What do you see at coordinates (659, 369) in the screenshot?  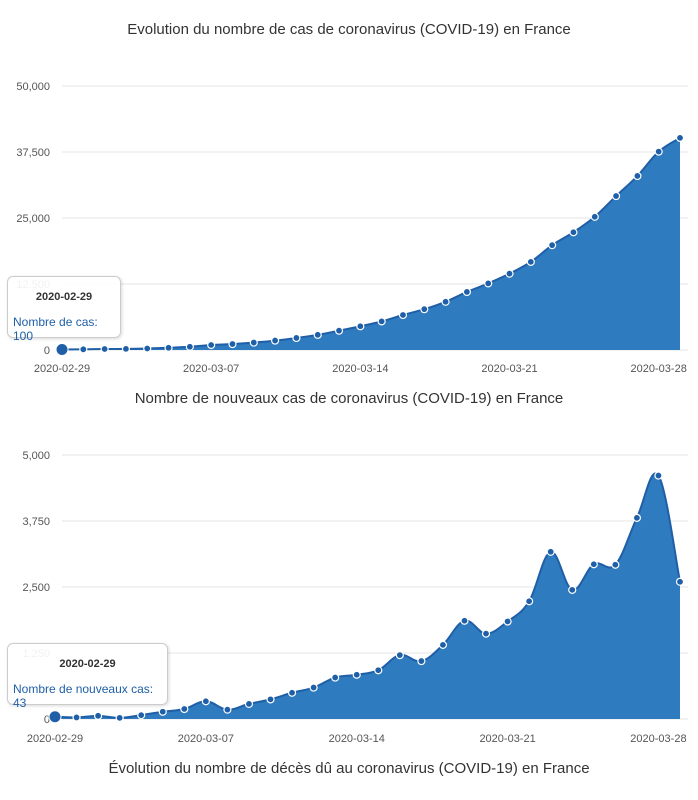 I see `chart1-x-tick-label: 2020-03-28` at bounding box center [659, 369].